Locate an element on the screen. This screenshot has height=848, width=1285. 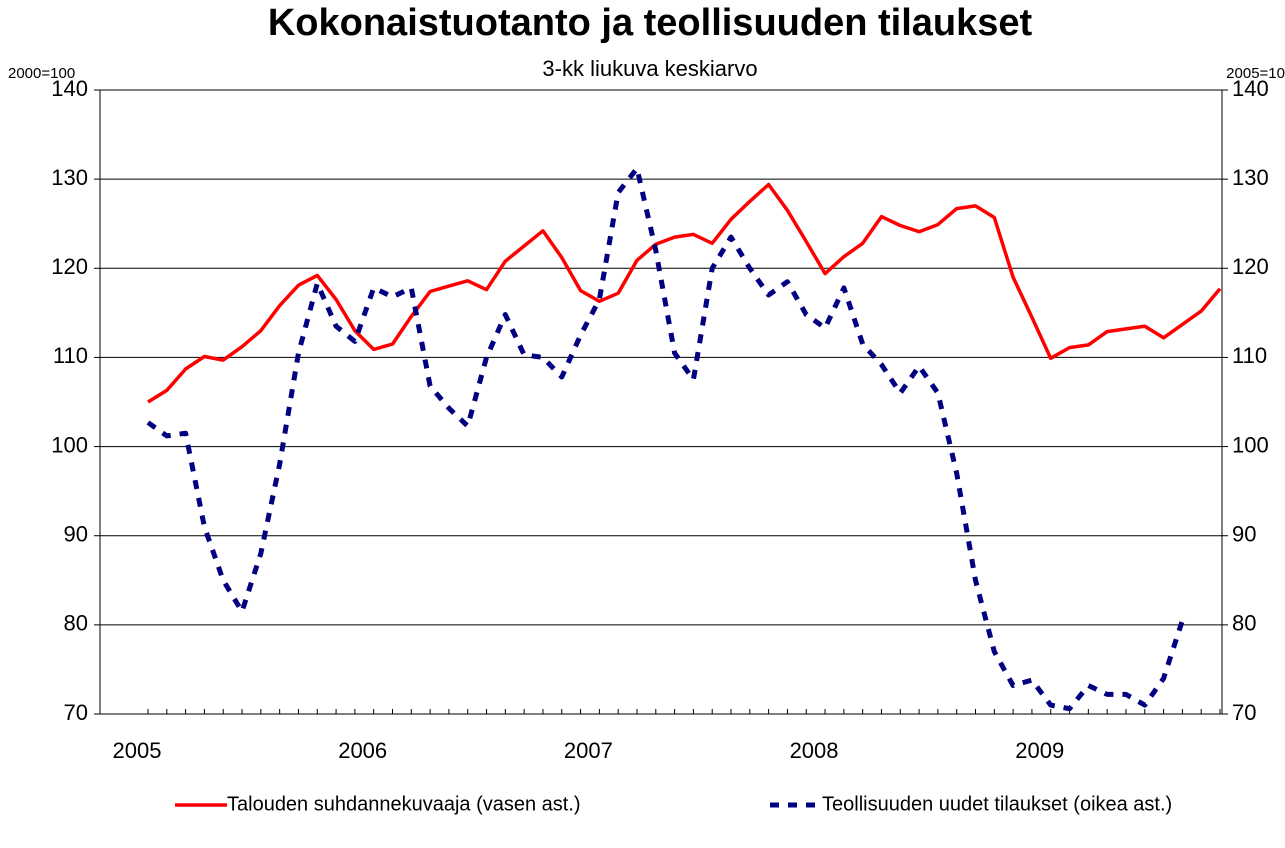
y2-tick-label: 90 is located at coordinates (1244, 534).